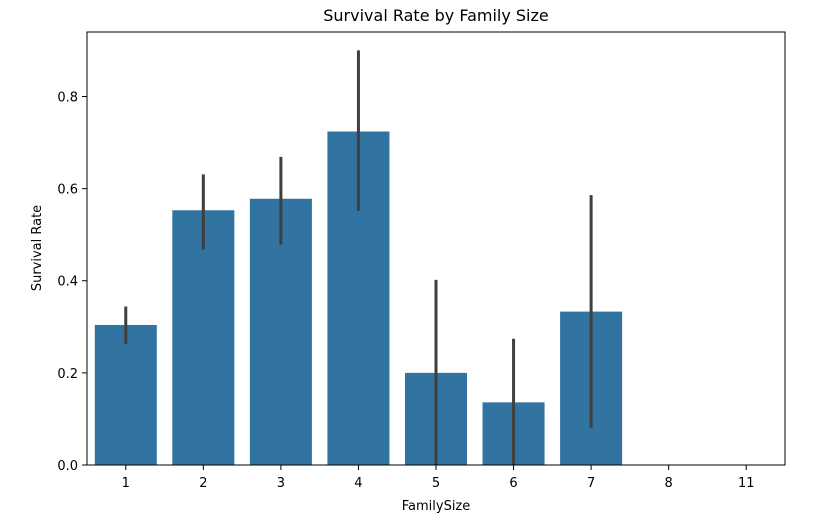 Image resolution: width=833 pixels, height=527 pixels. I want to click on x-tick-label-2: 2, so click(203, 483).